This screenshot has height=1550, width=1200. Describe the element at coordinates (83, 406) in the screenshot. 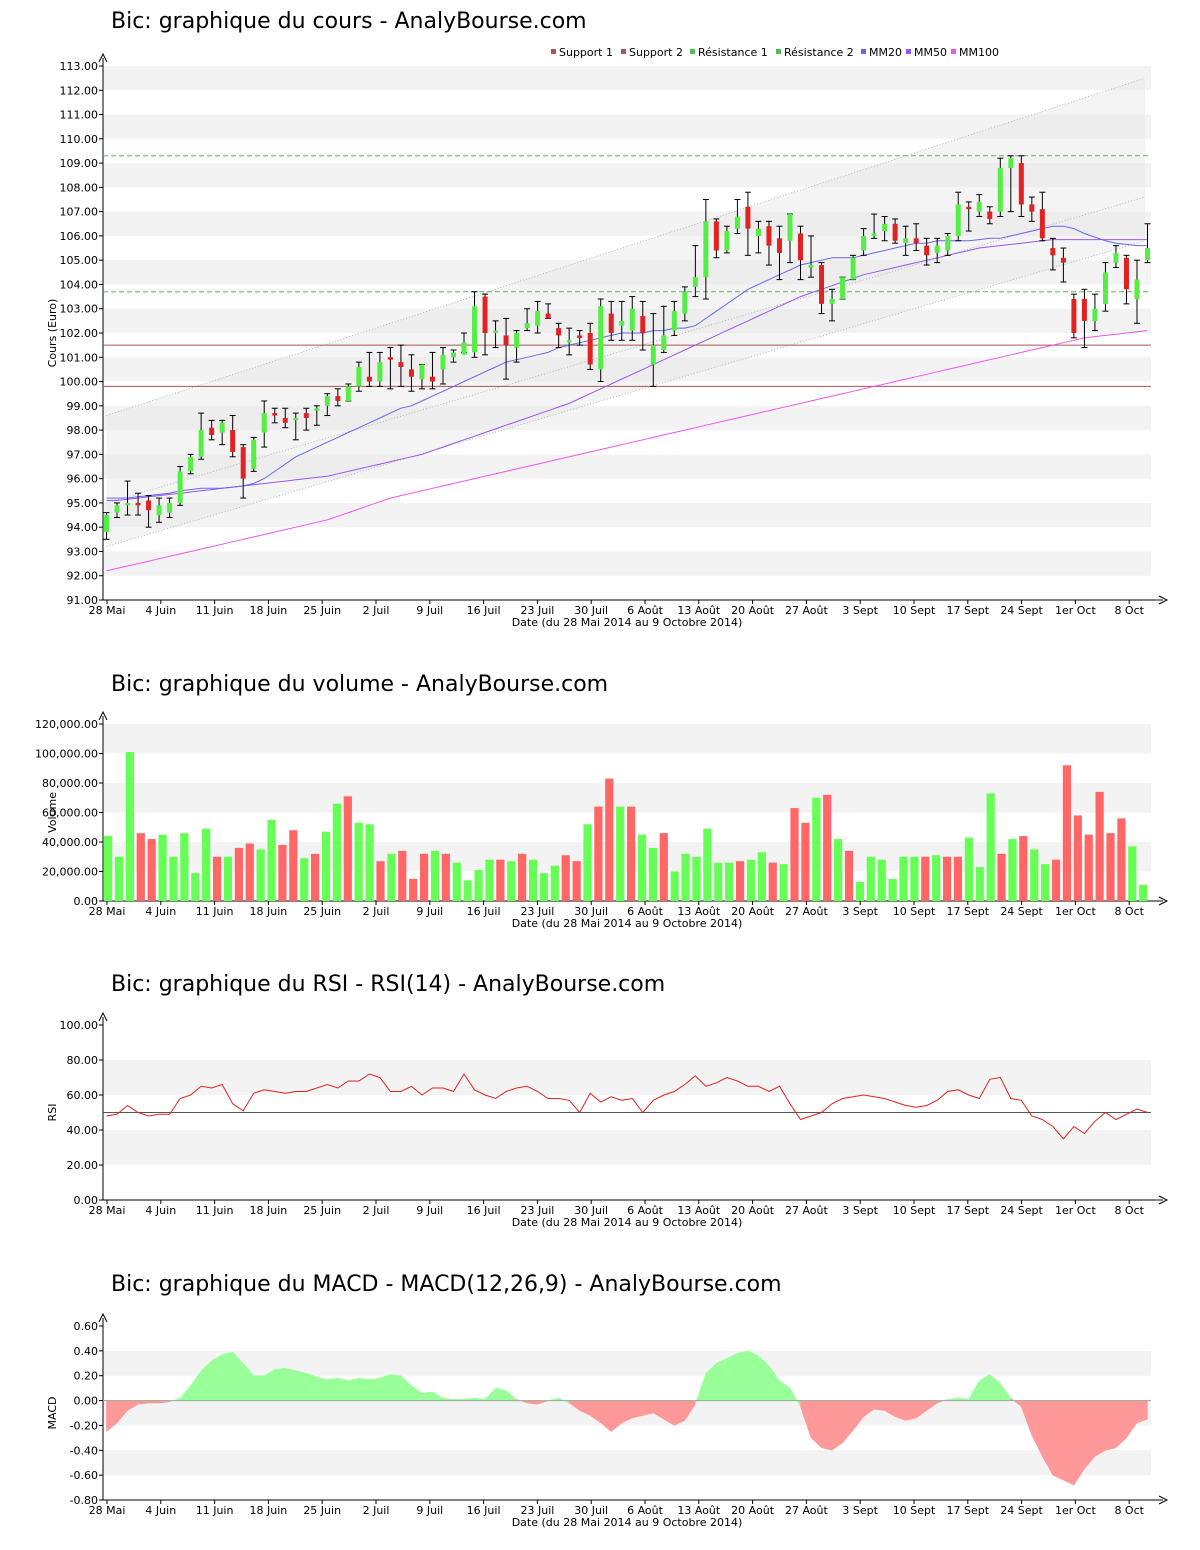

I see `price-y-tick-label: 99.00` at that location.